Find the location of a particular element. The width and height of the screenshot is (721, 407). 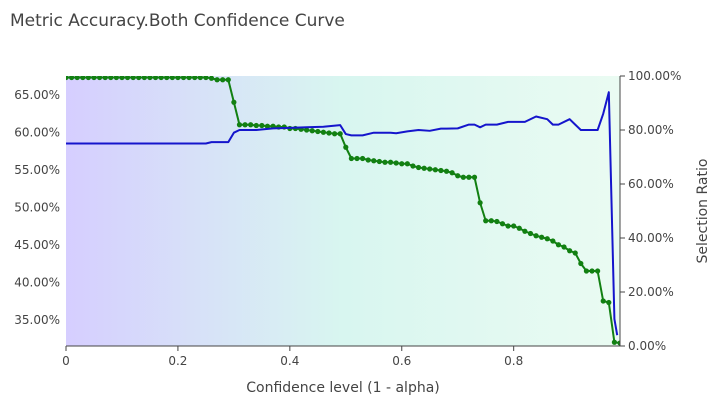

y2-axis-title: Selection Ratio is located at coordinates (703, 211).